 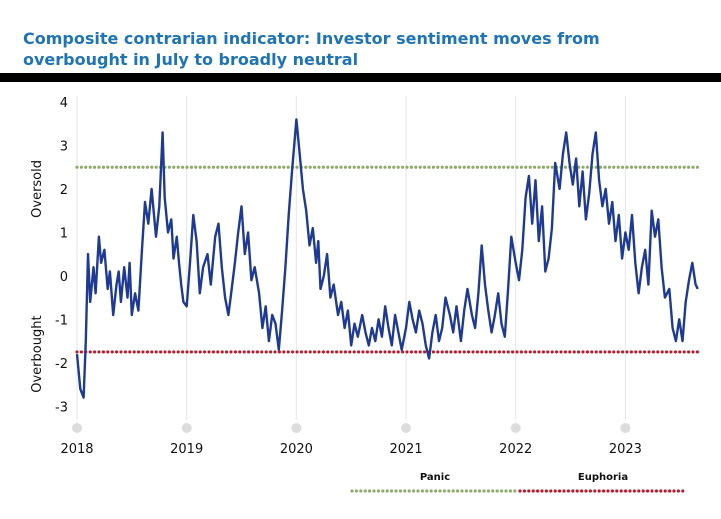 What do you see at coordinates (61, 255) in the screenshot?
I see `y-tick-labels: 4 3 2 1 0 -1 -2 -3` at bounding box center [61, 255].